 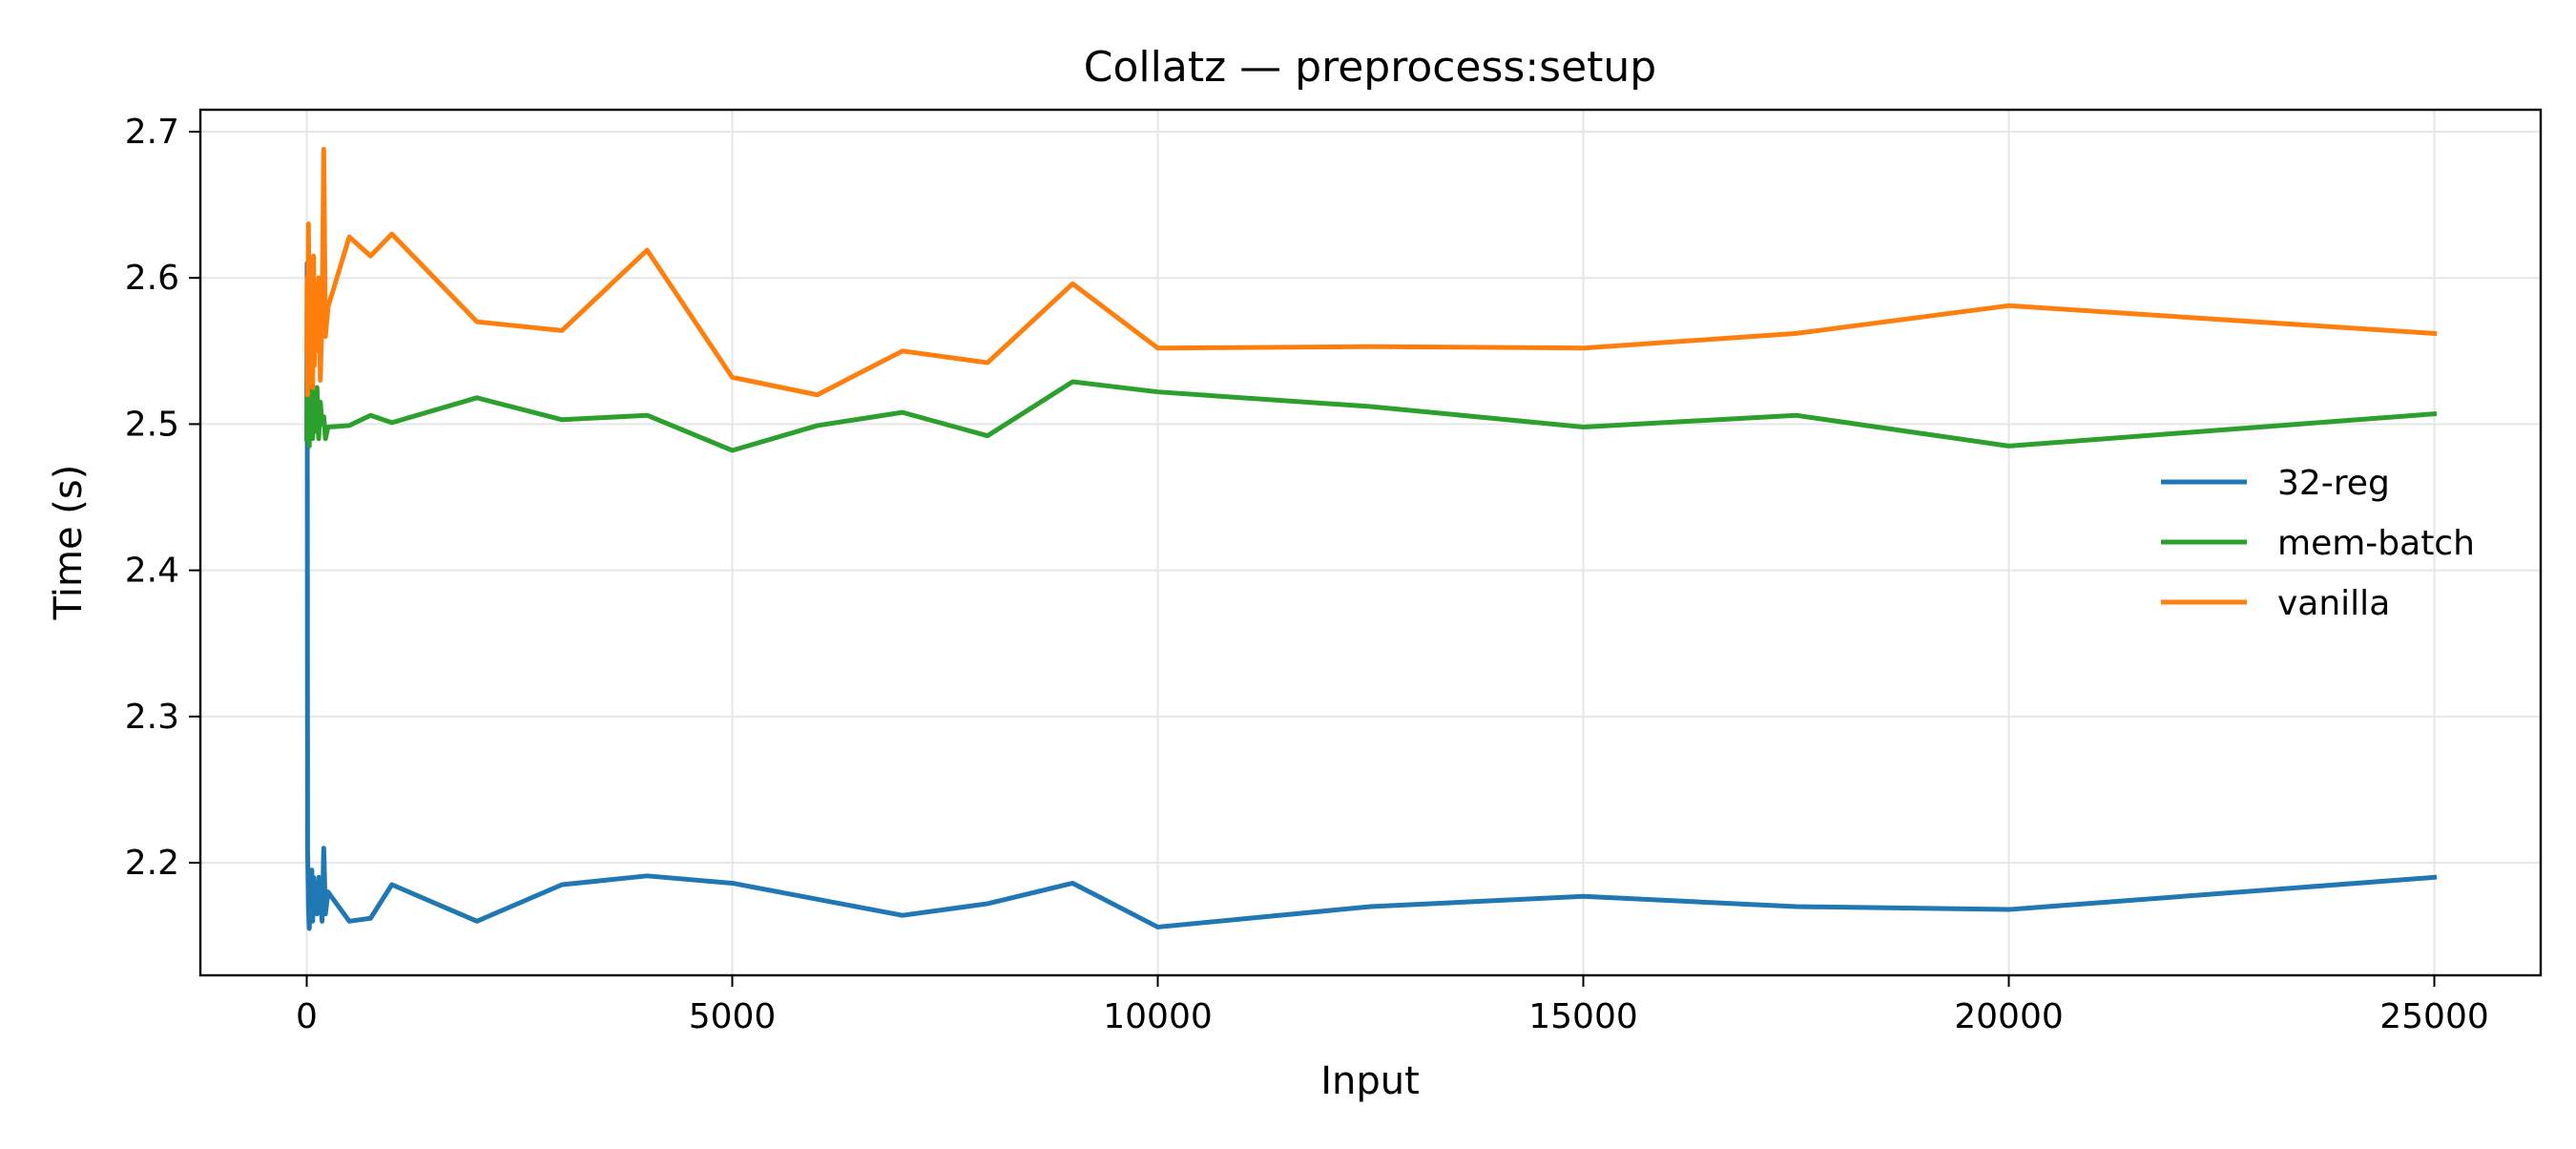 I want to click on y-tick-label: 2.5, so click(x=152, y=424).